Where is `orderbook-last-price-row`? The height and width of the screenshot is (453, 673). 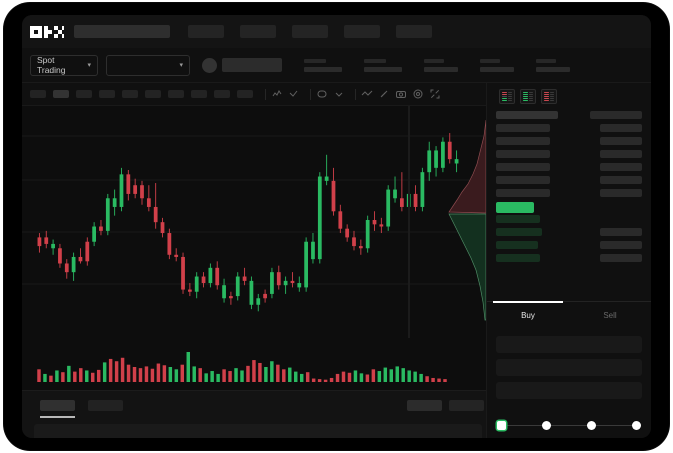
orderbook-last-price-row is located at coordinates (569, 208).